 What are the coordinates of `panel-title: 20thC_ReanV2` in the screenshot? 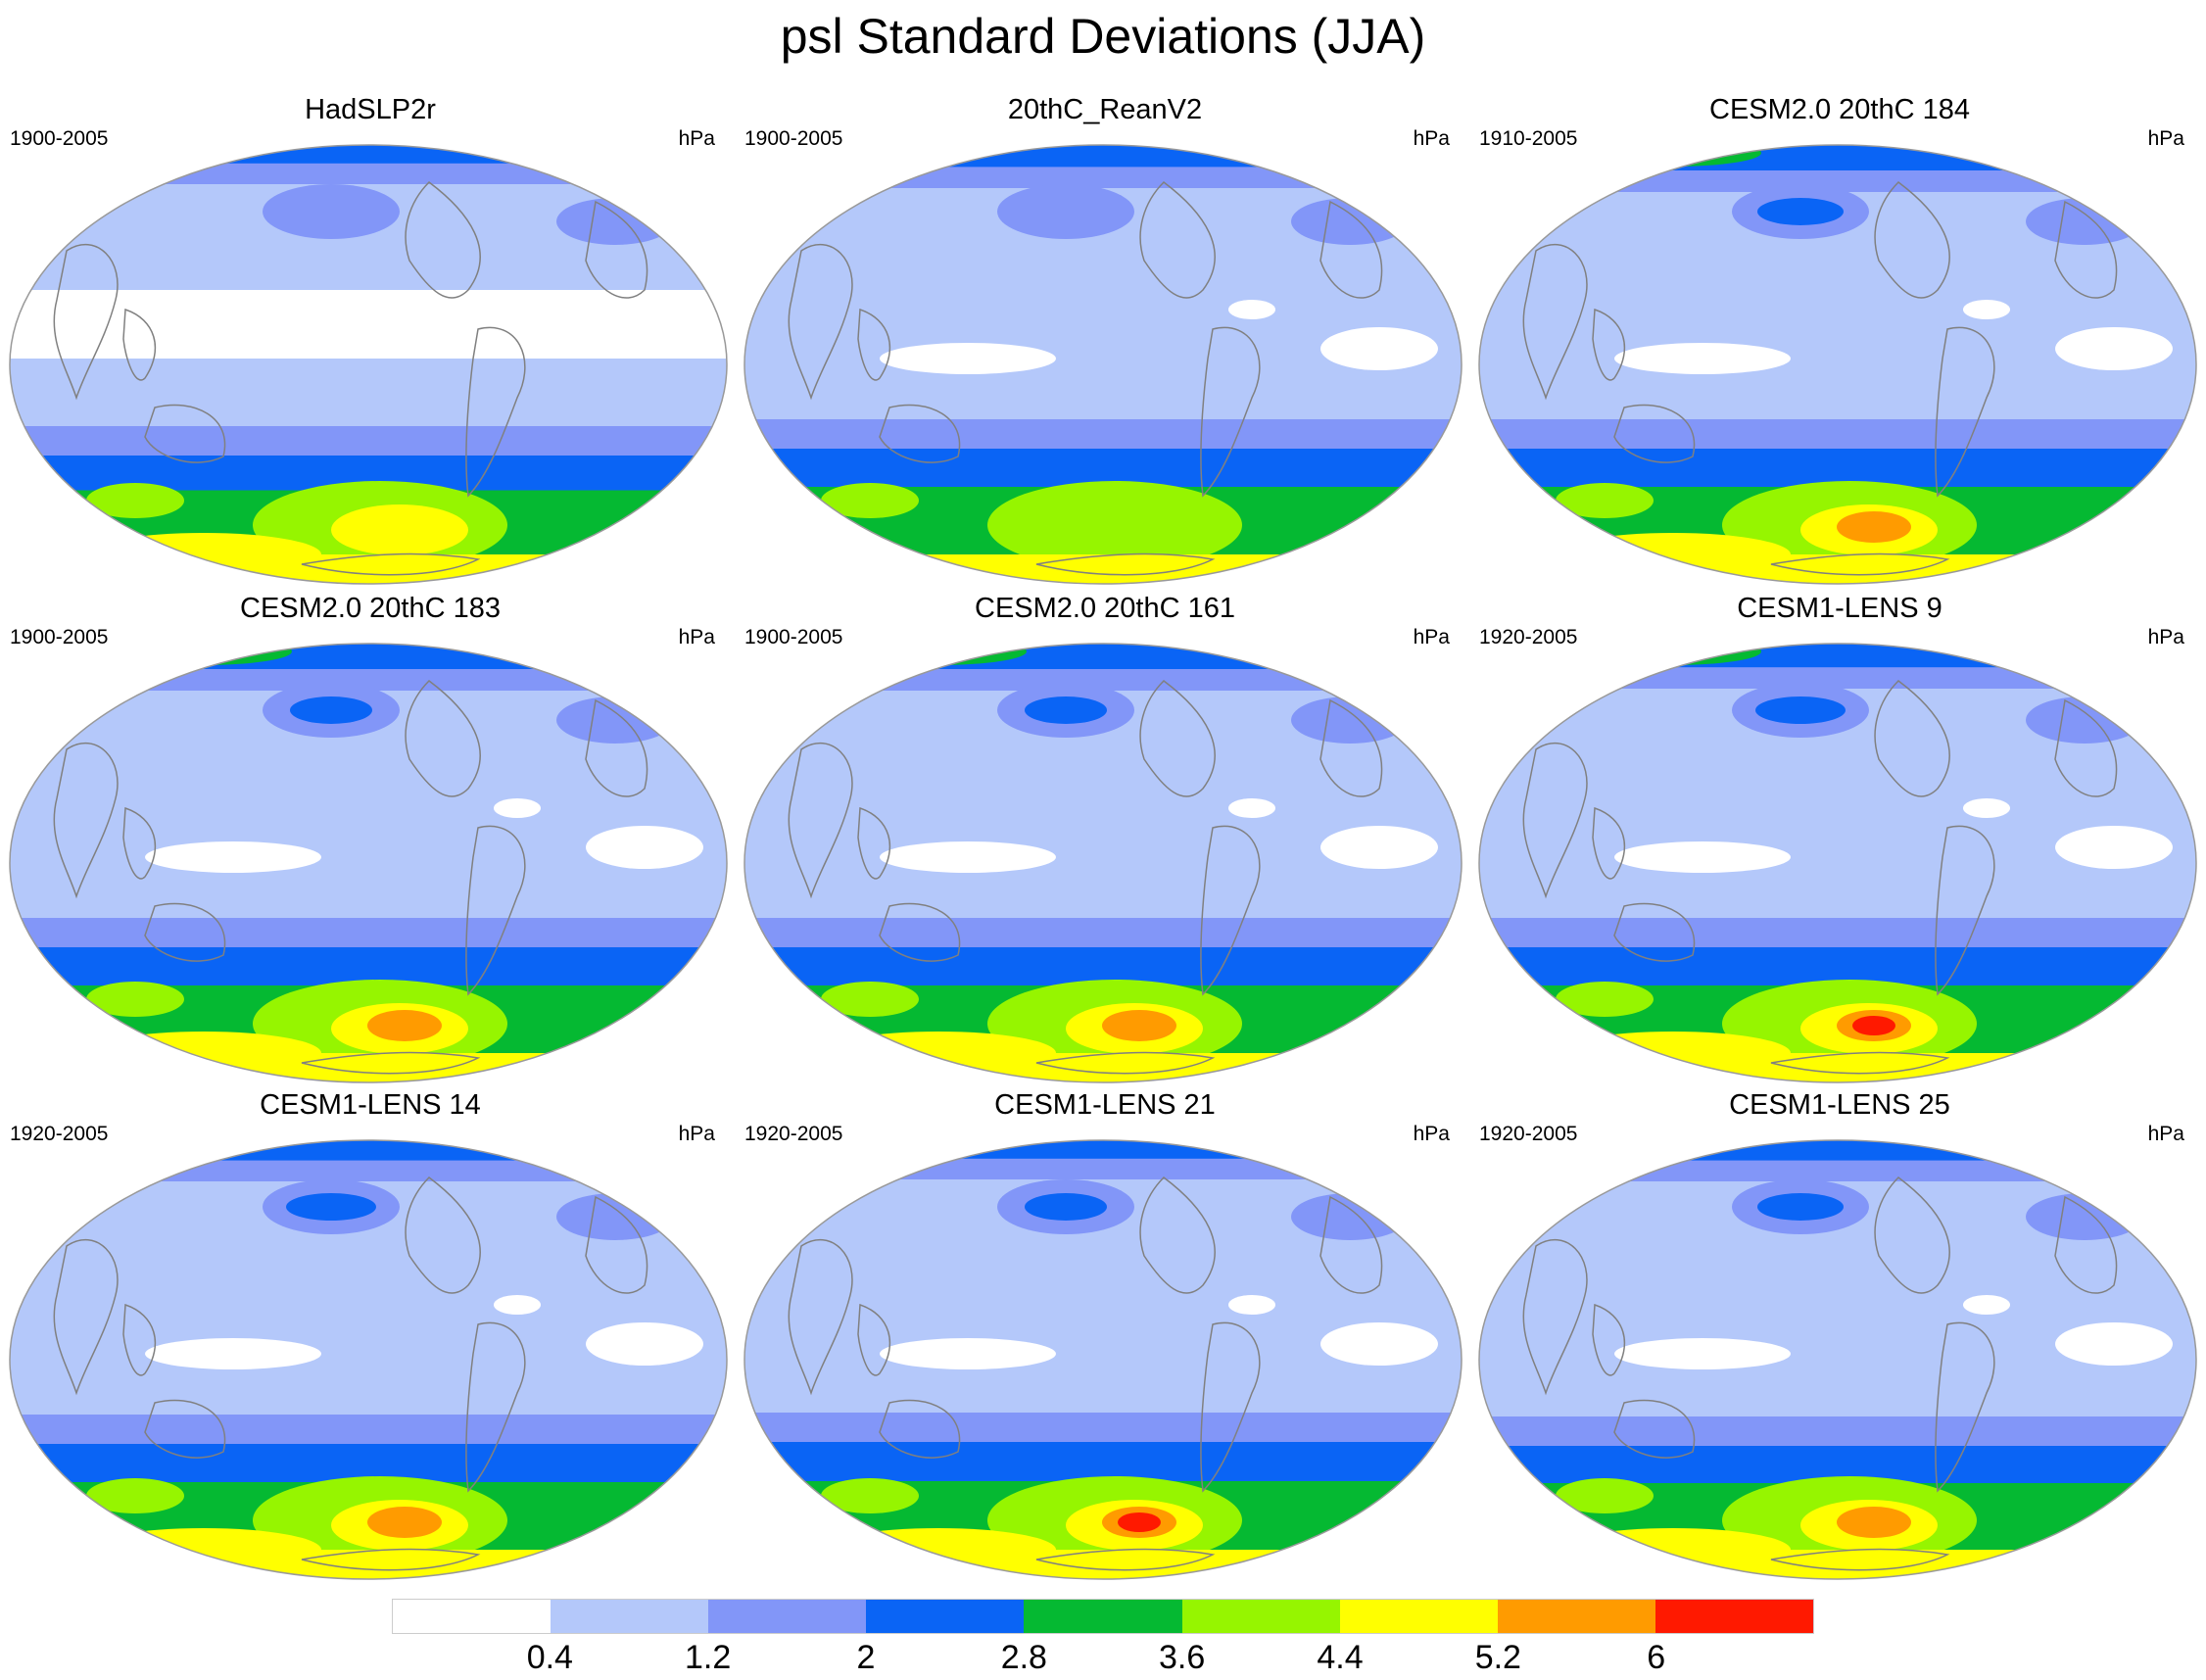 It's located at (1105, 109).